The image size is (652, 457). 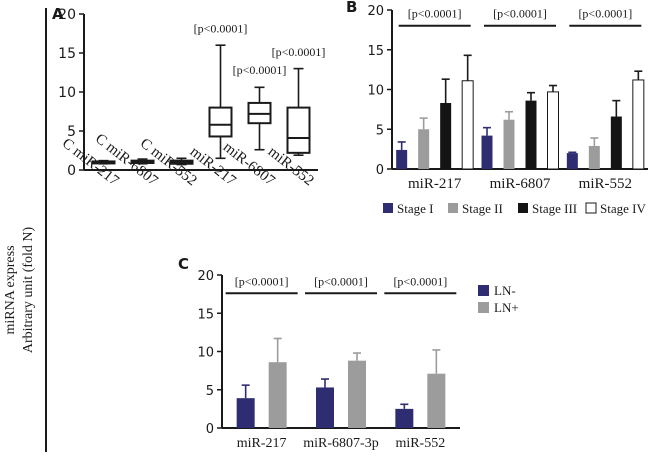 What do you see at coordinates (380, 130) in the screenshot?
I see `panel-b-y-tick-label: 5` at bounding box center [380, 130].